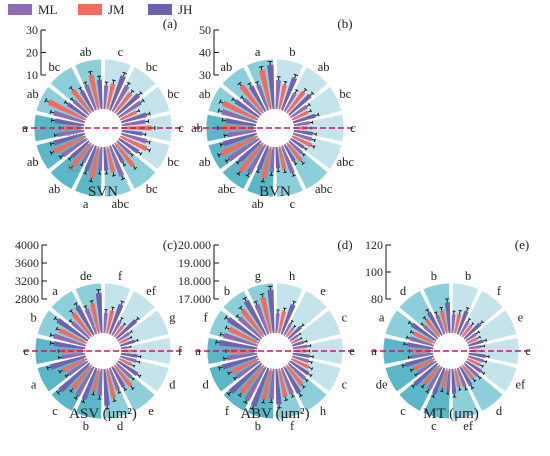  I want to click on significance-letter: b, so click(227, 291).